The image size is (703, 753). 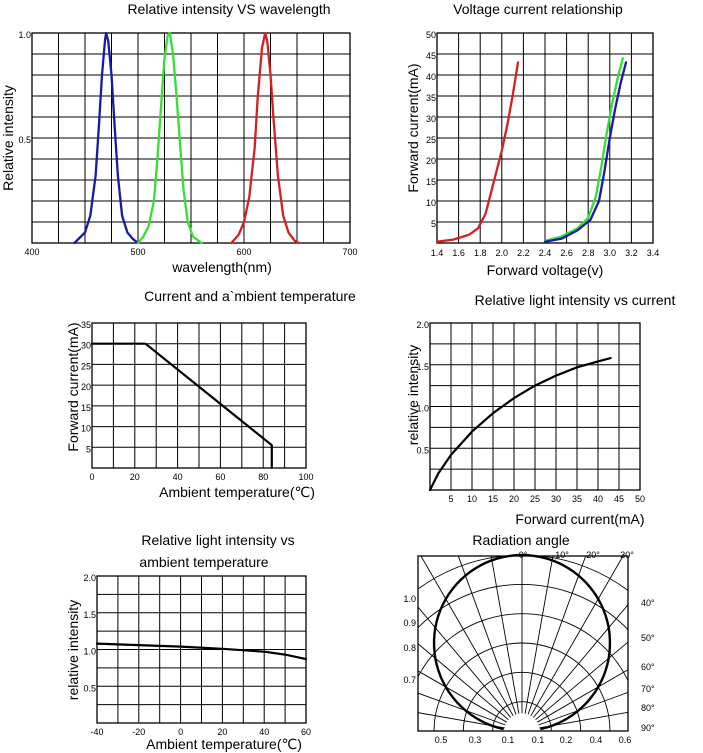 What do you see at coordinates (409, 599) in the screenshot?
I see `radial-scale-label: 1.0` at bounding box center [409, 599].